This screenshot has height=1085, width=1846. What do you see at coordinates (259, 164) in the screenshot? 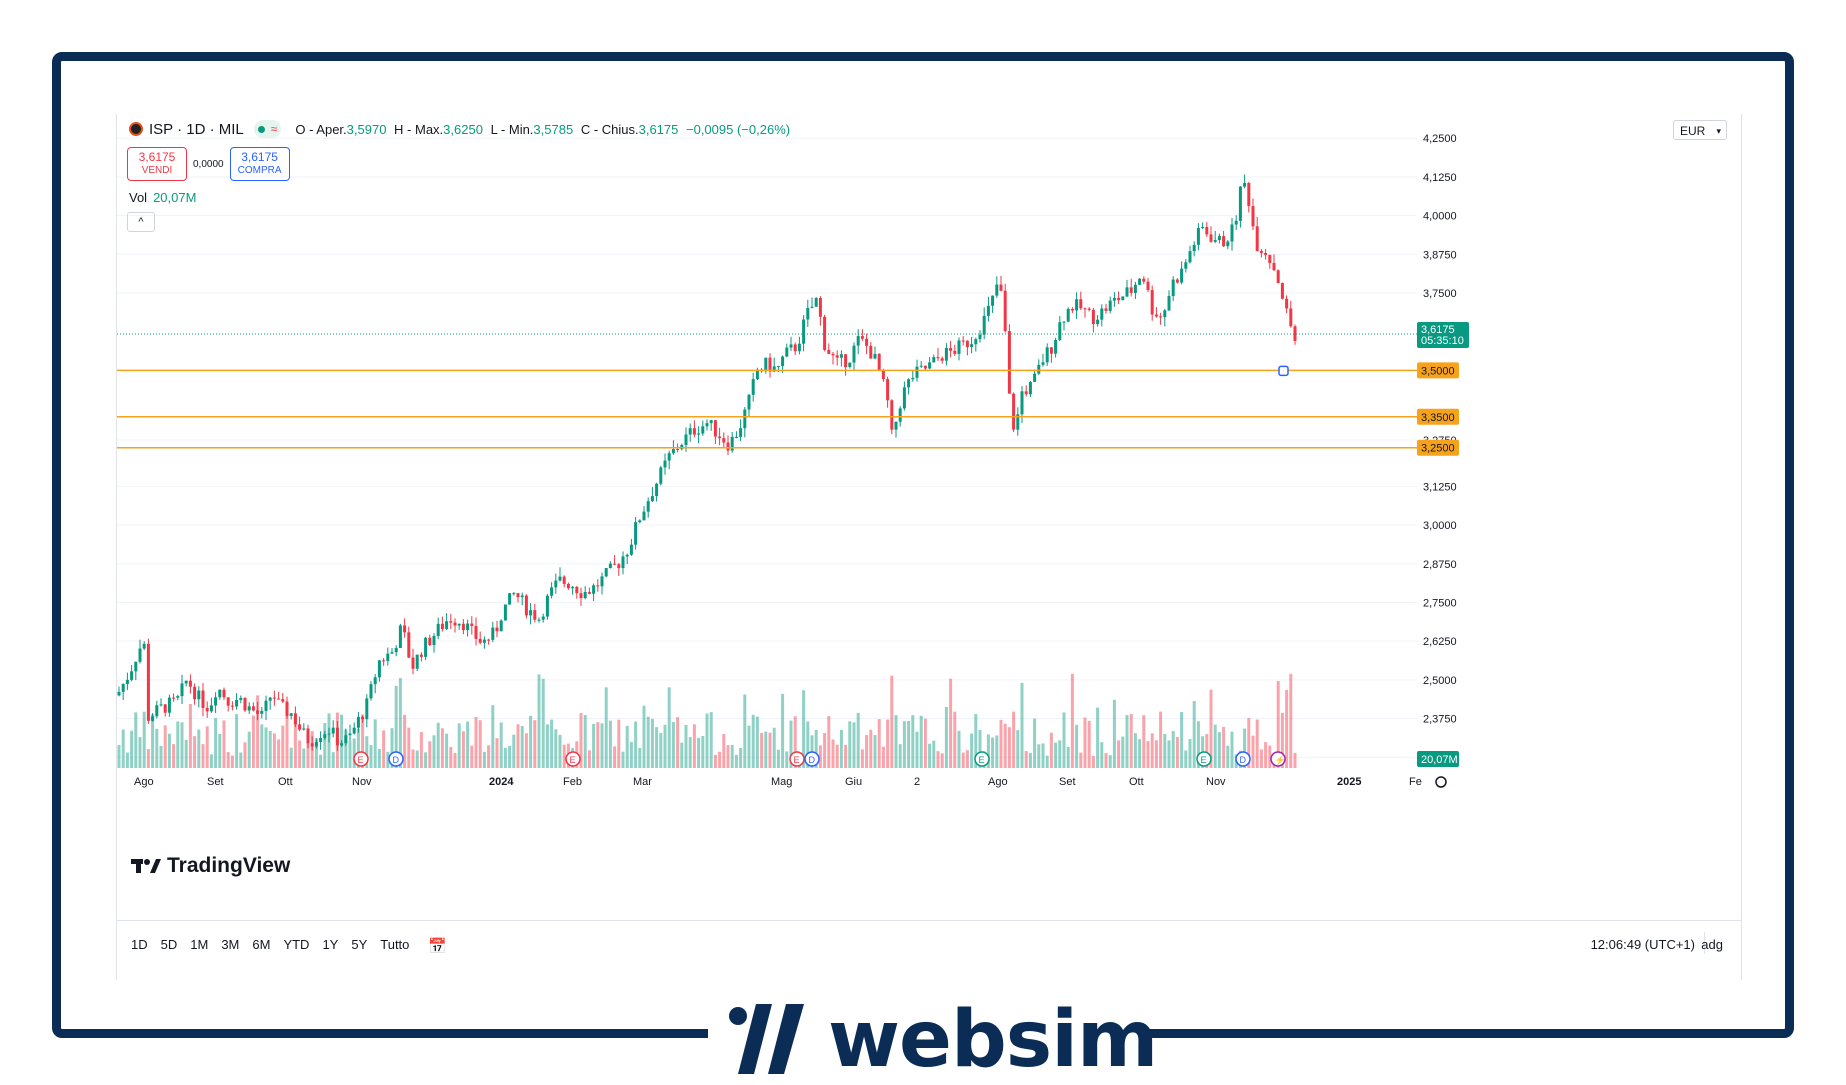
I see `buy-button: 3,6175 COMPRA` at bounding box center [259, 164].